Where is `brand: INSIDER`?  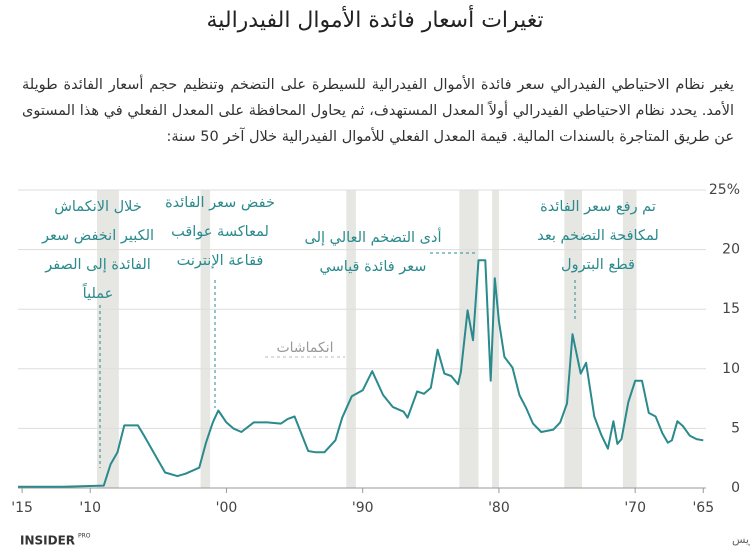 brand: INSIDER is located at coordinates (47, 541).